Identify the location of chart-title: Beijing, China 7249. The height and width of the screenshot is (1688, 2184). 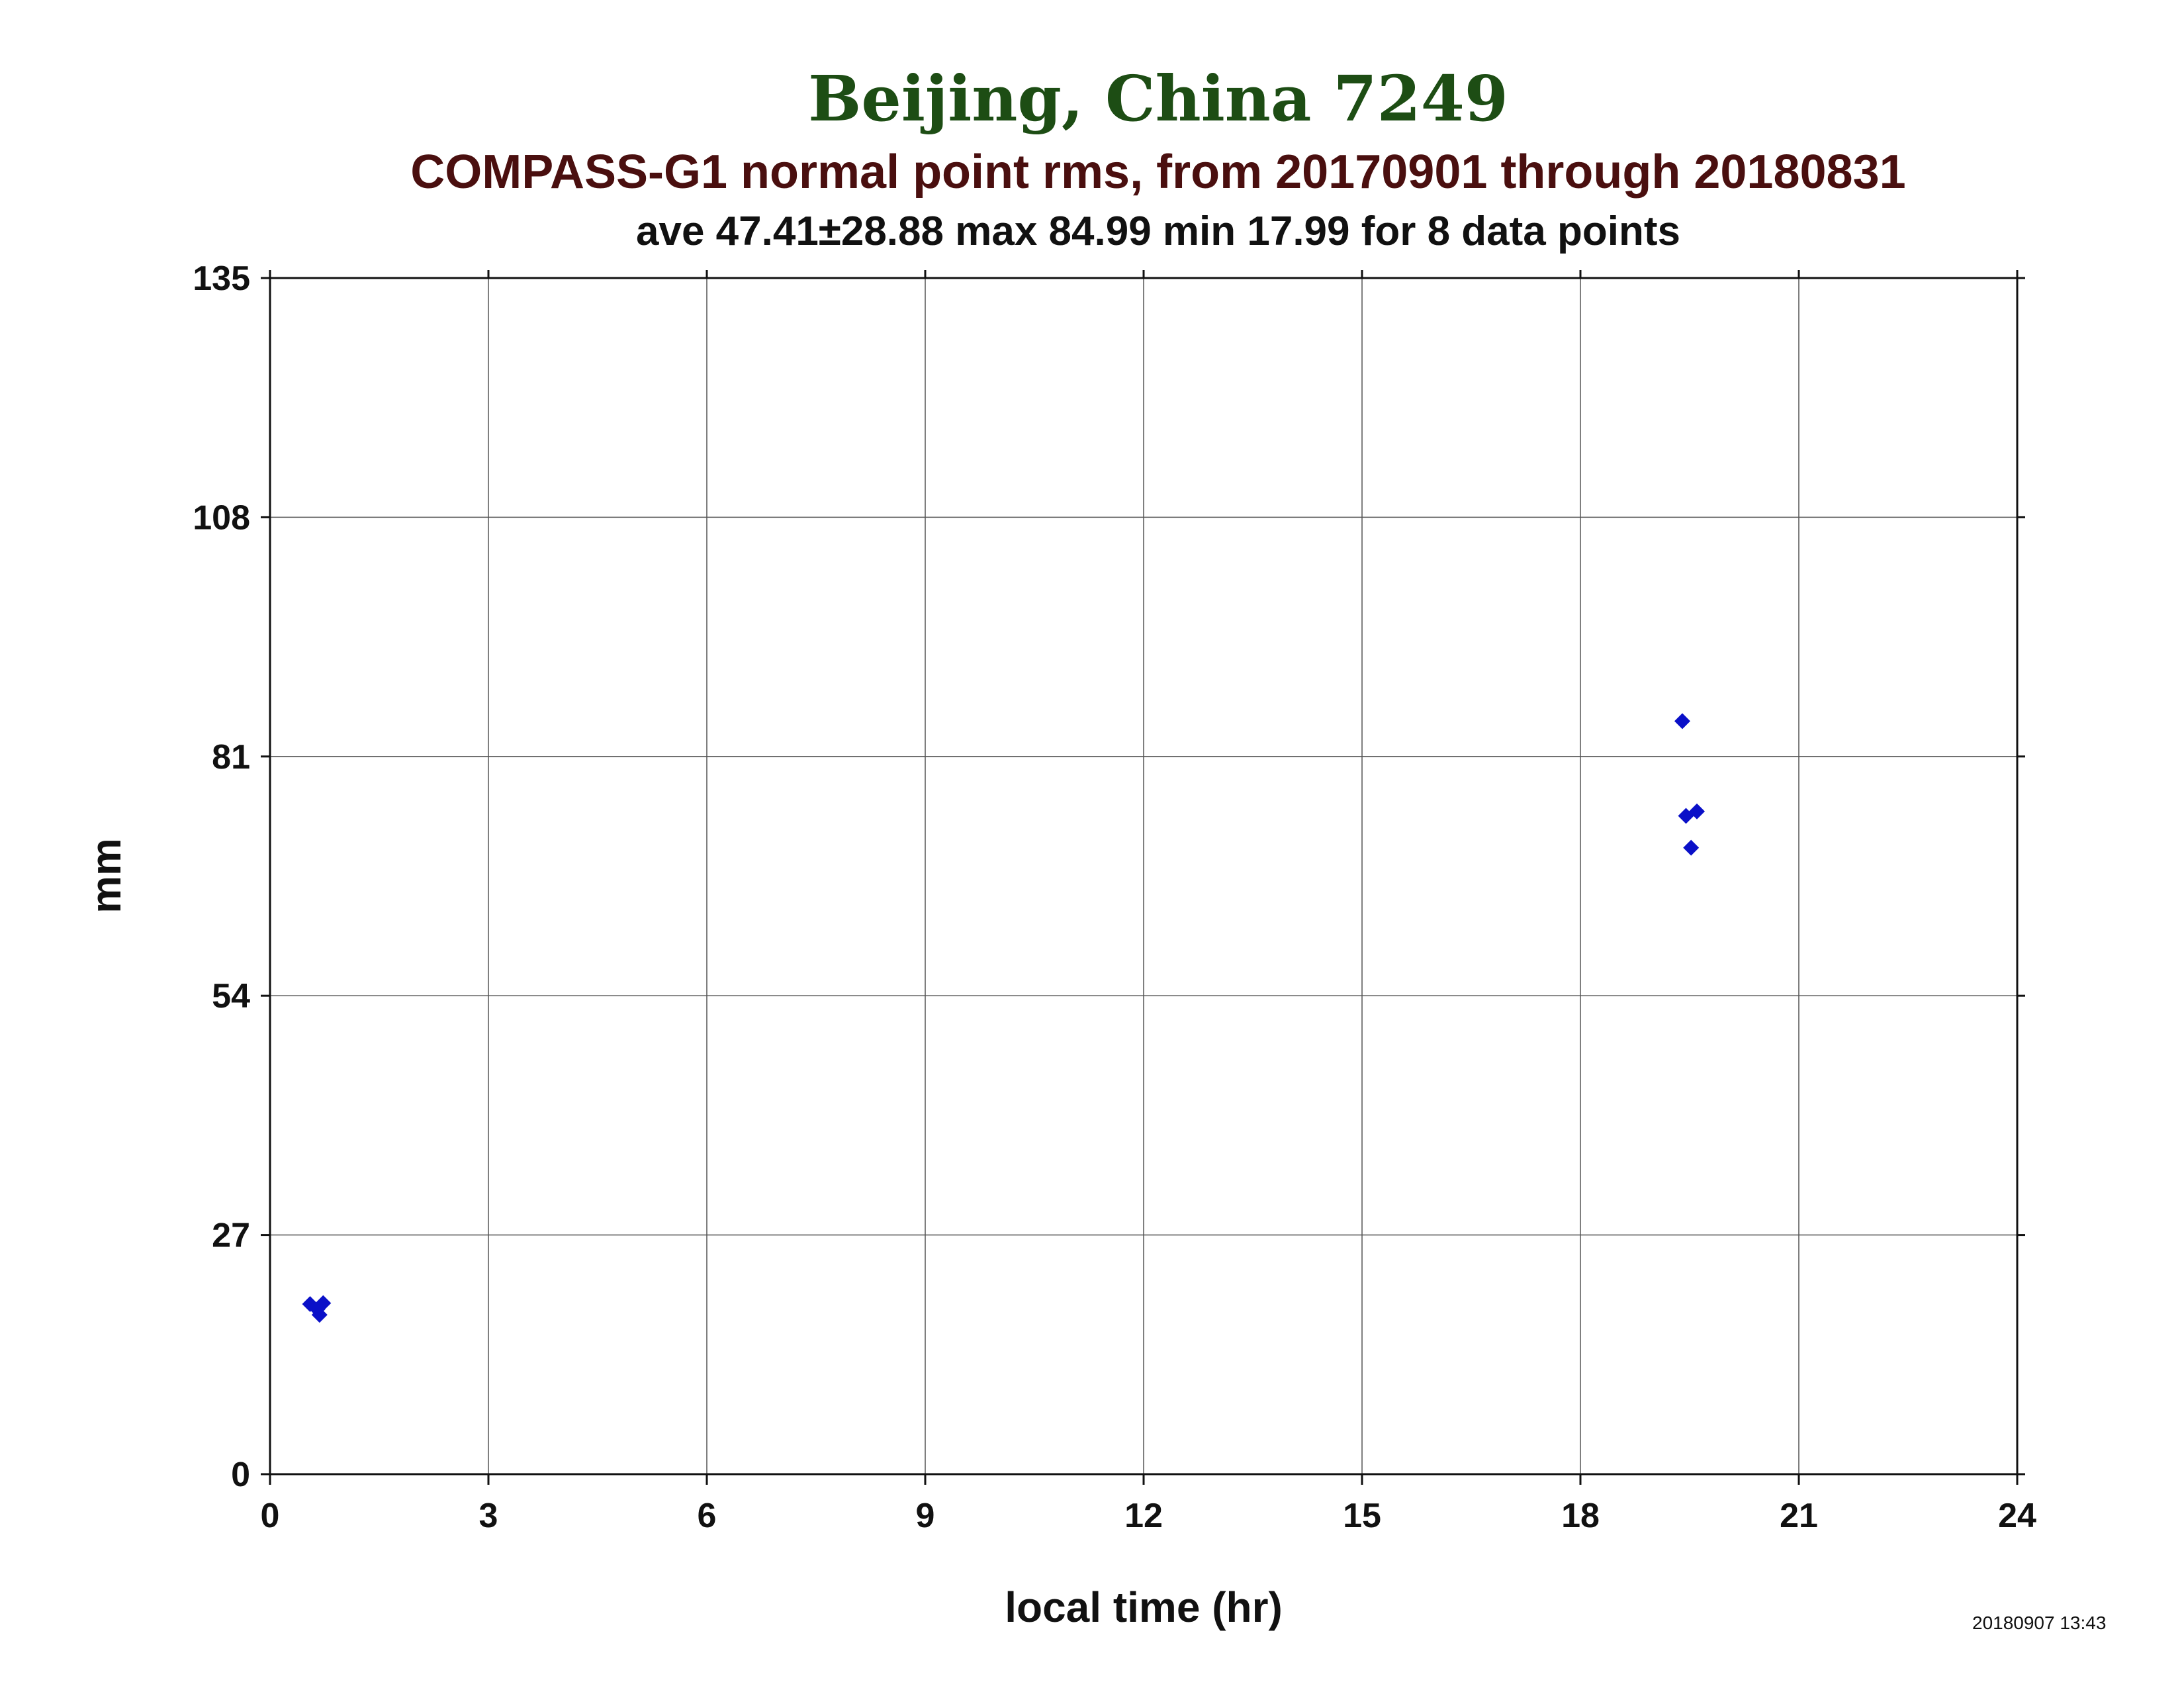
(1158, 99).